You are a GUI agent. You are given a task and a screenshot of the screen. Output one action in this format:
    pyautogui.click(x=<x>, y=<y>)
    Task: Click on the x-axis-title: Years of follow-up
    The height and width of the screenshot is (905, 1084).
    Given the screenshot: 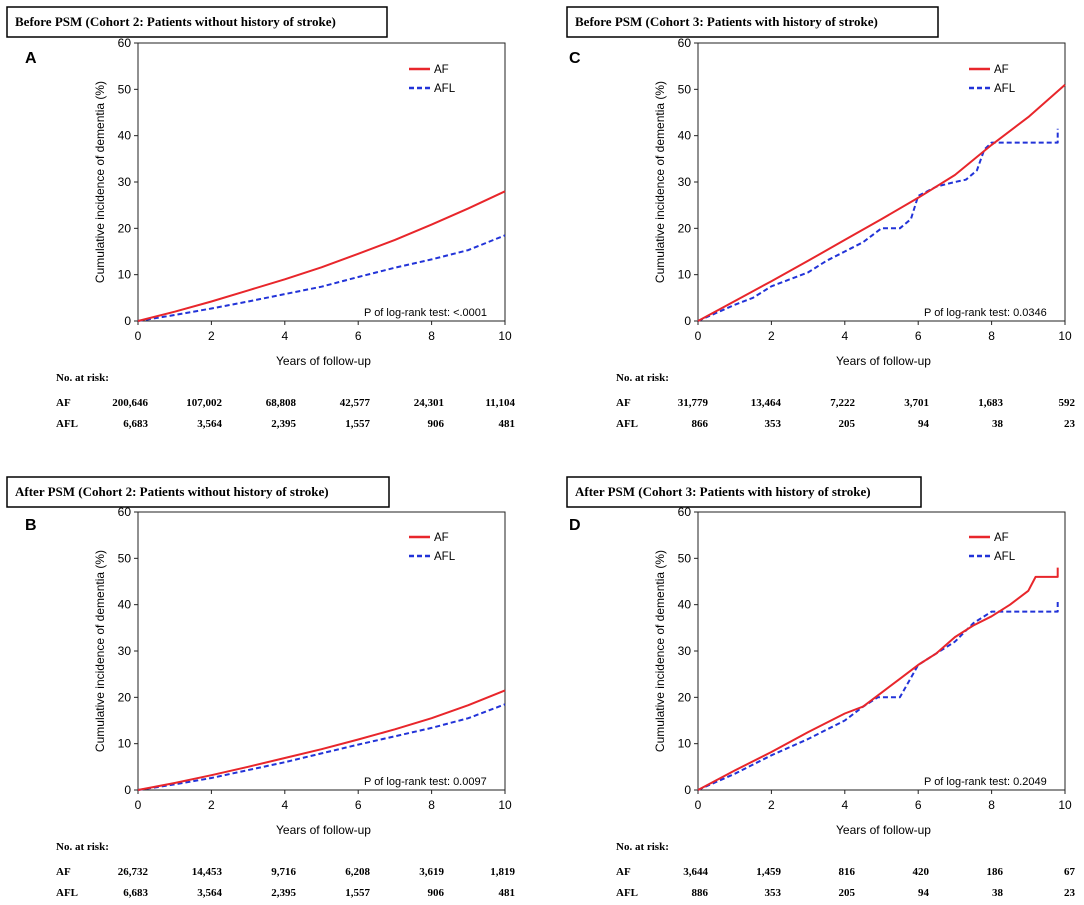 What is the action you would take?
    pyautogui.click(x=323, y=830)
    